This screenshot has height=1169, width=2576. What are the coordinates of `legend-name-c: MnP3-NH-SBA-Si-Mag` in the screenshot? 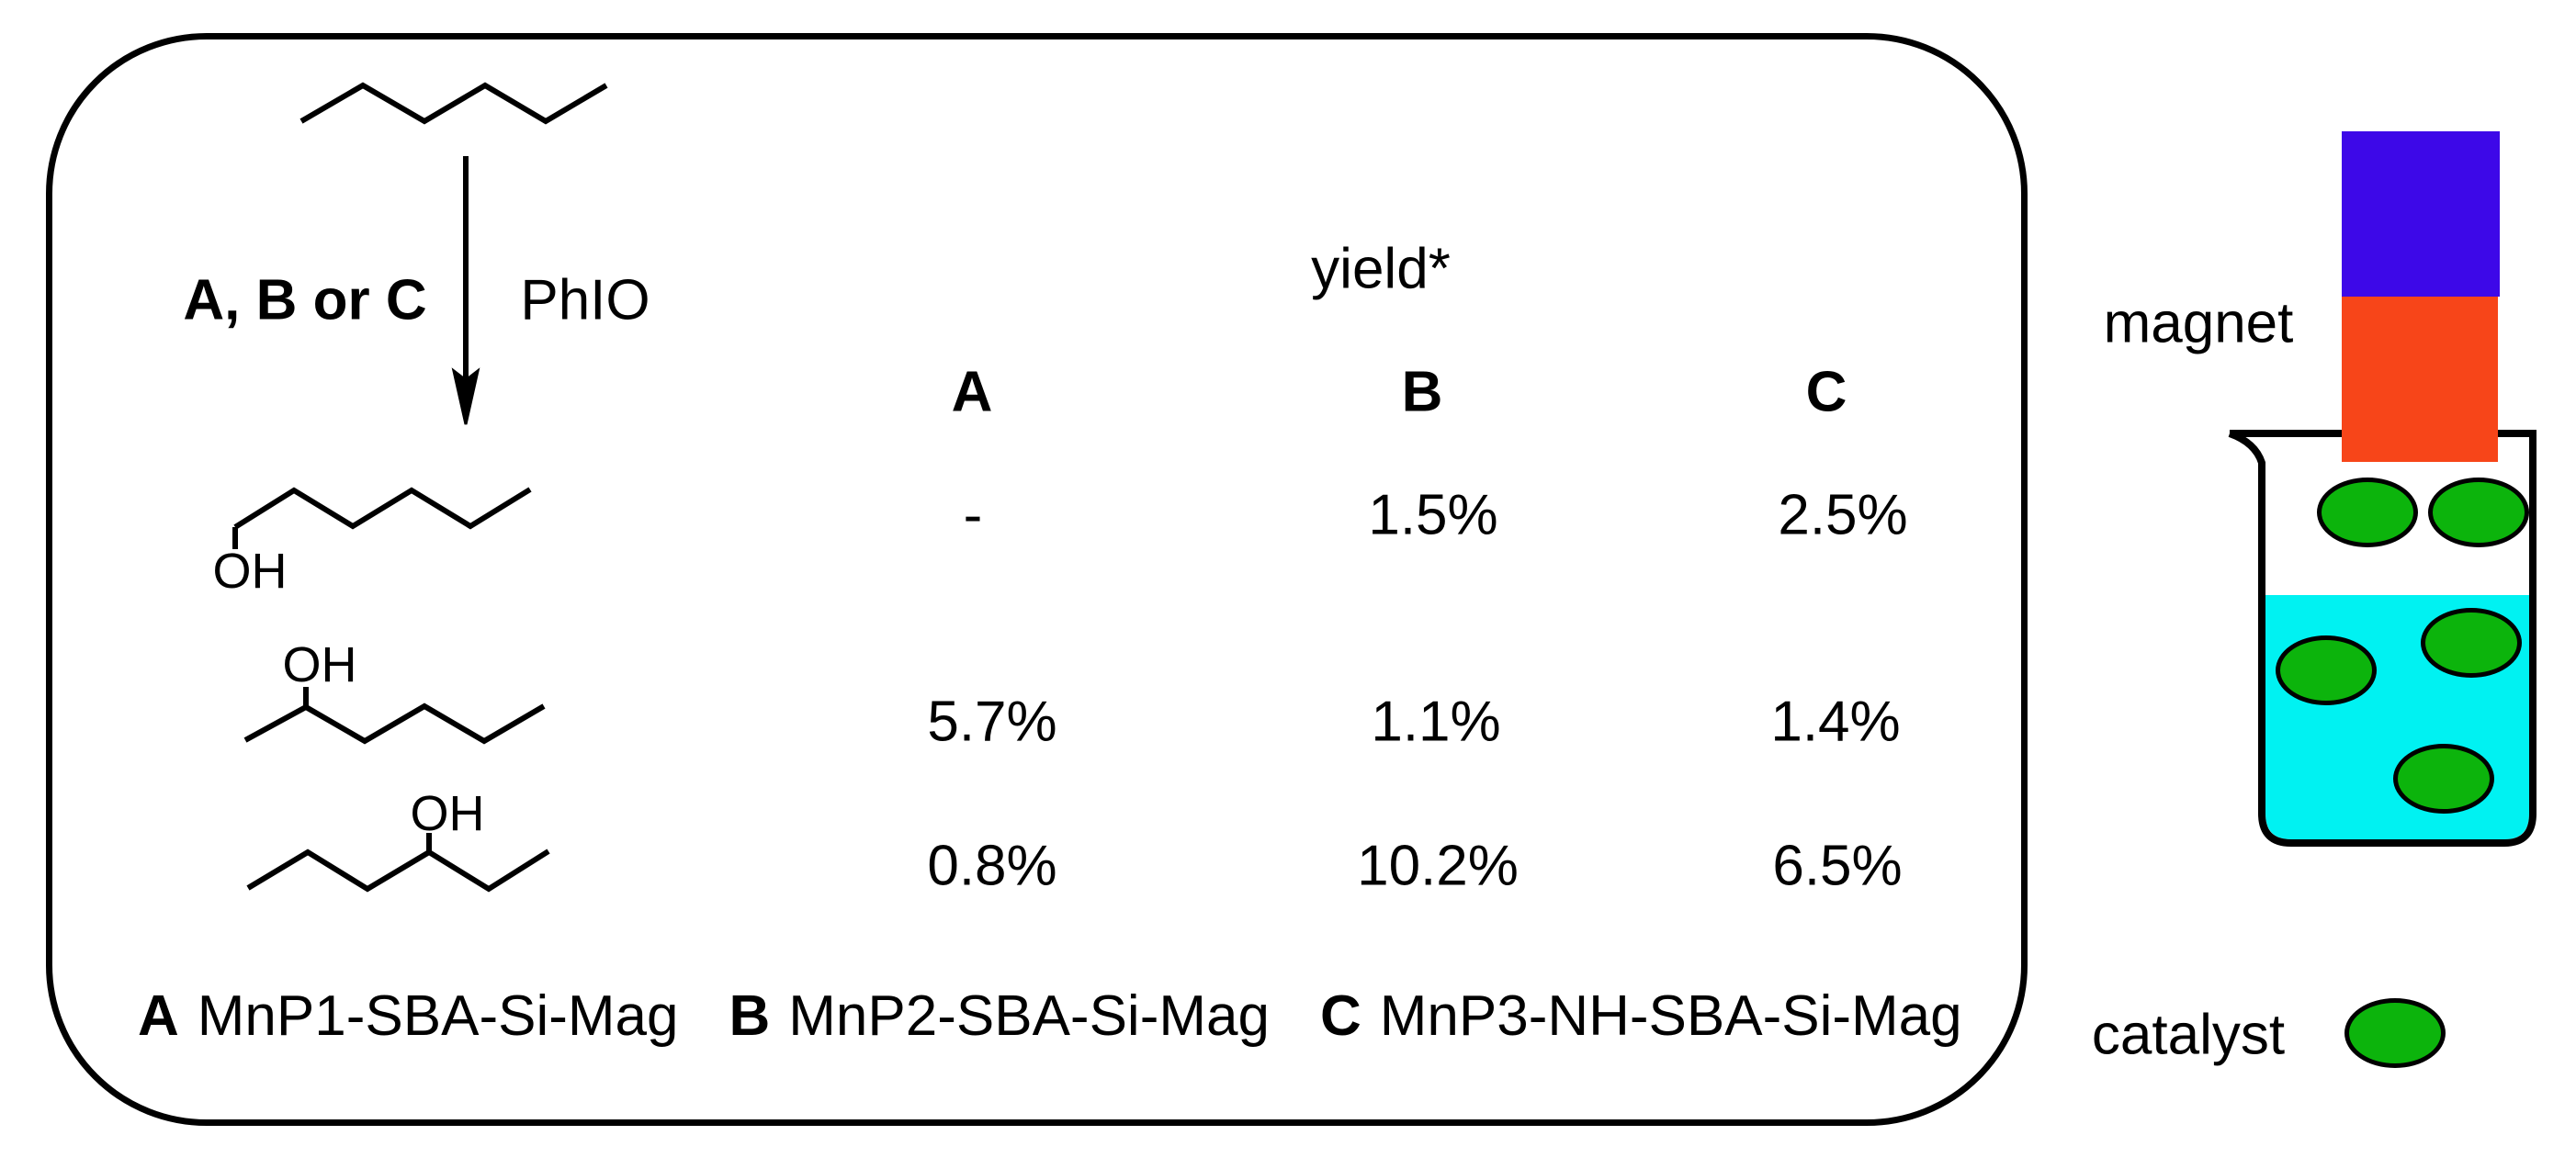 It's located at (1670, 1016).